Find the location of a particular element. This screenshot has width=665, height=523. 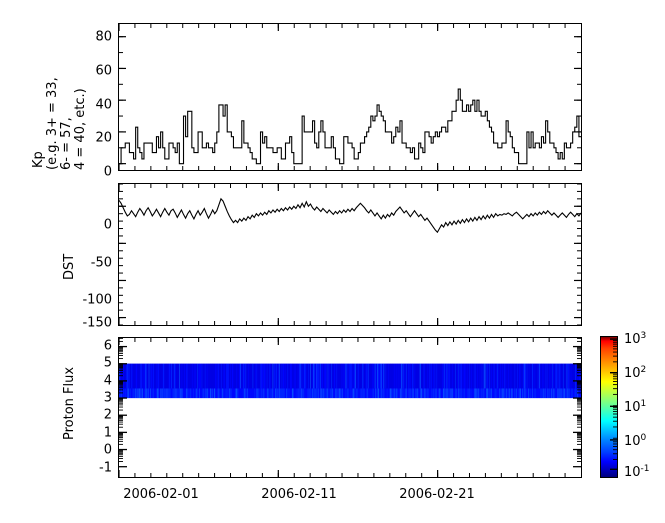

cbtick-1e1: 10¹ is located at coordinates (635, 407).